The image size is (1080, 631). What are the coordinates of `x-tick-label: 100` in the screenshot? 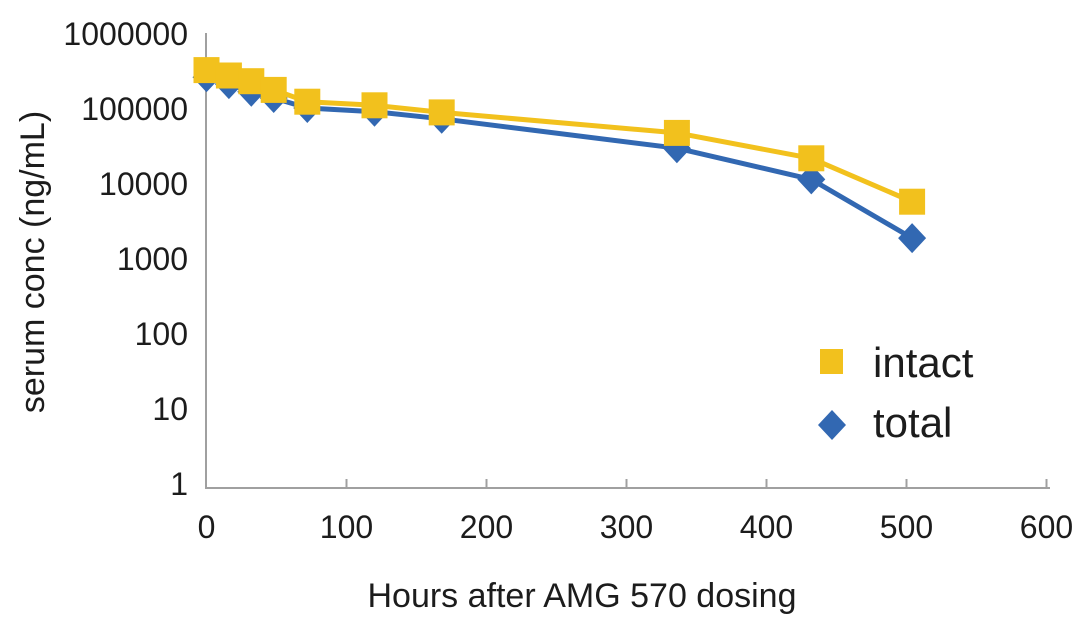 It's located at (346, 527).